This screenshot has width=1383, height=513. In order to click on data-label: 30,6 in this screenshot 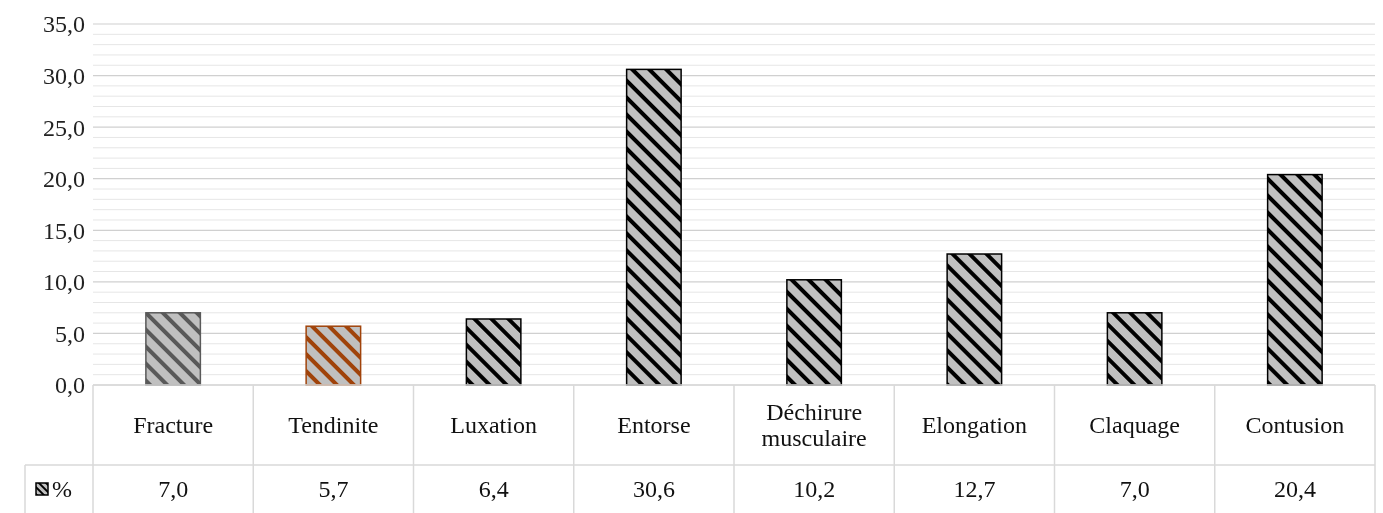, I will do `click(653, 489)`.